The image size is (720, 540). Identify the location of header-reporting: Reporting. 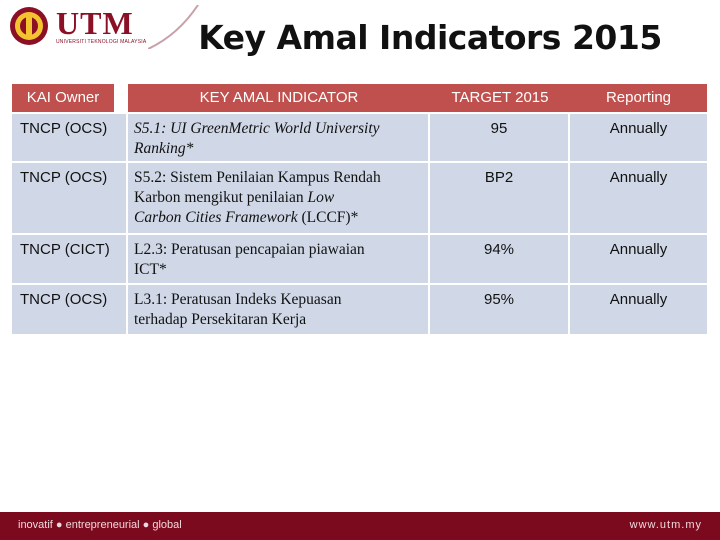
(638, 98).